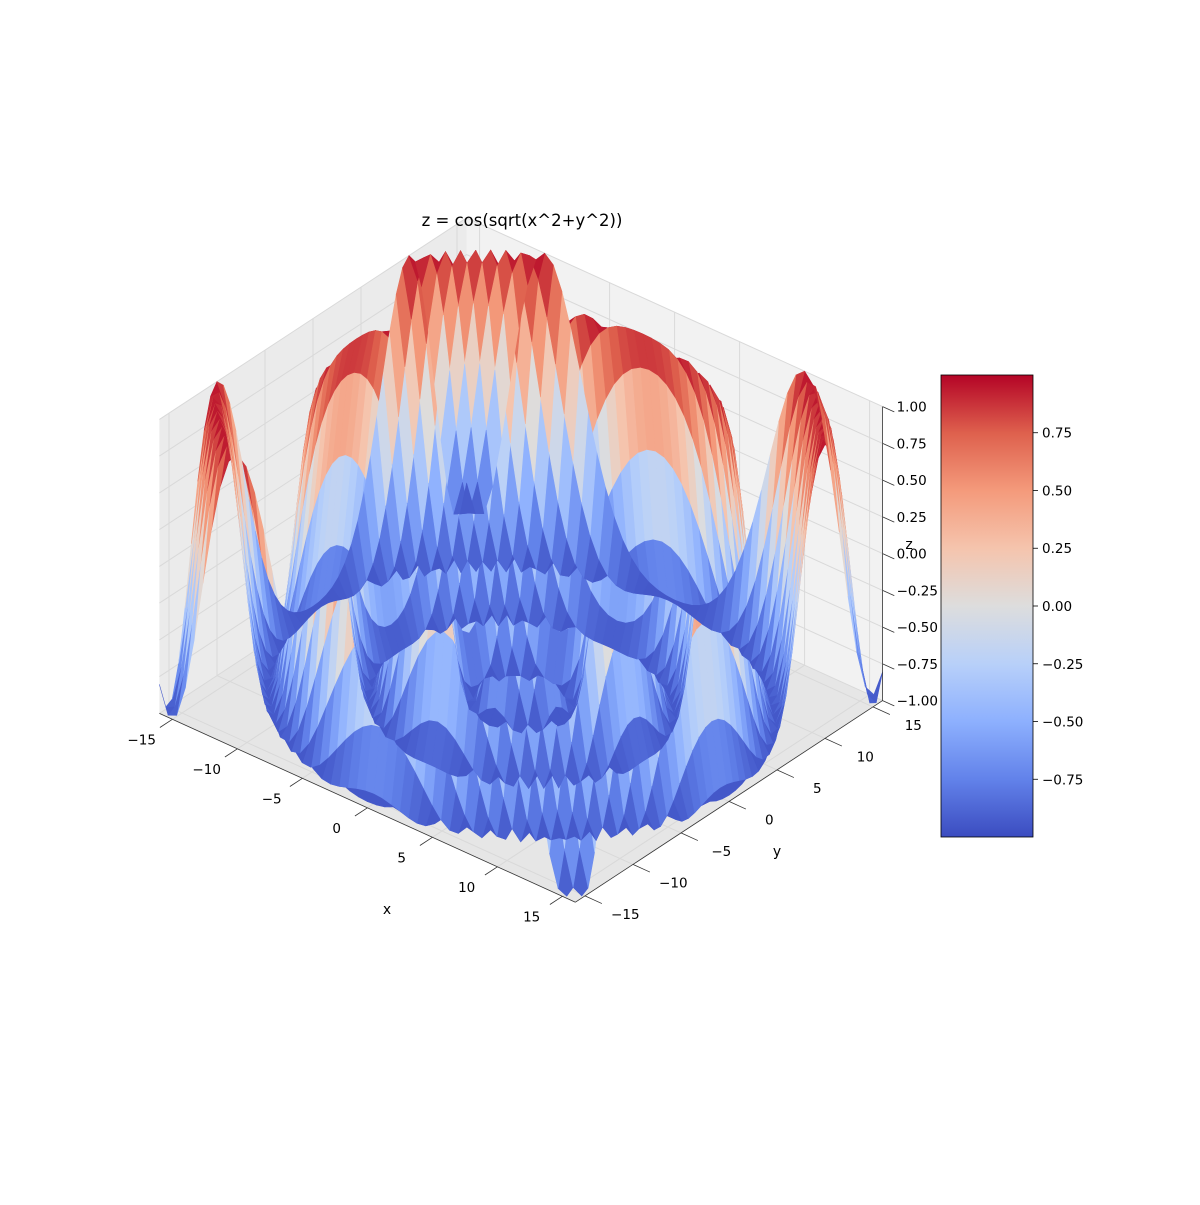  I want to click on x-tick-label: 15, so click(531, 917).